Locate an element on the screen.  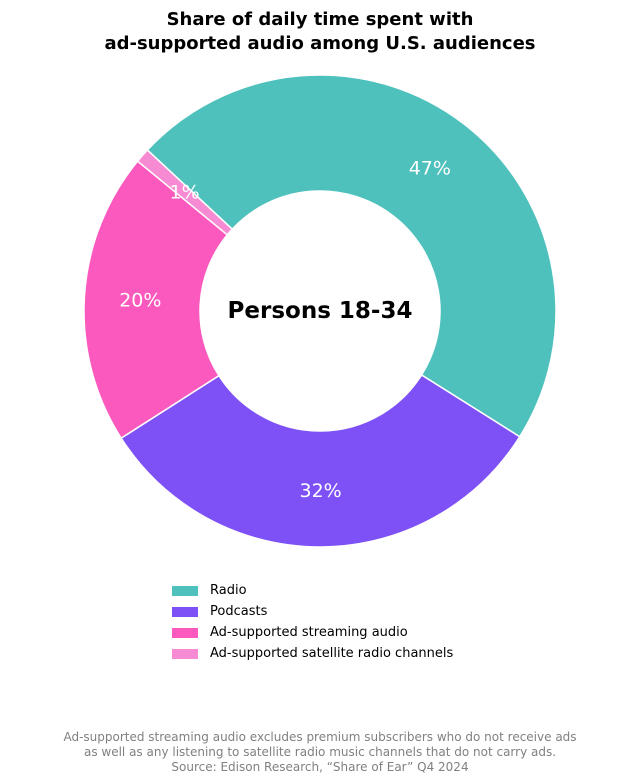
legend-swatch-radio is located at coordinates (185, 590).